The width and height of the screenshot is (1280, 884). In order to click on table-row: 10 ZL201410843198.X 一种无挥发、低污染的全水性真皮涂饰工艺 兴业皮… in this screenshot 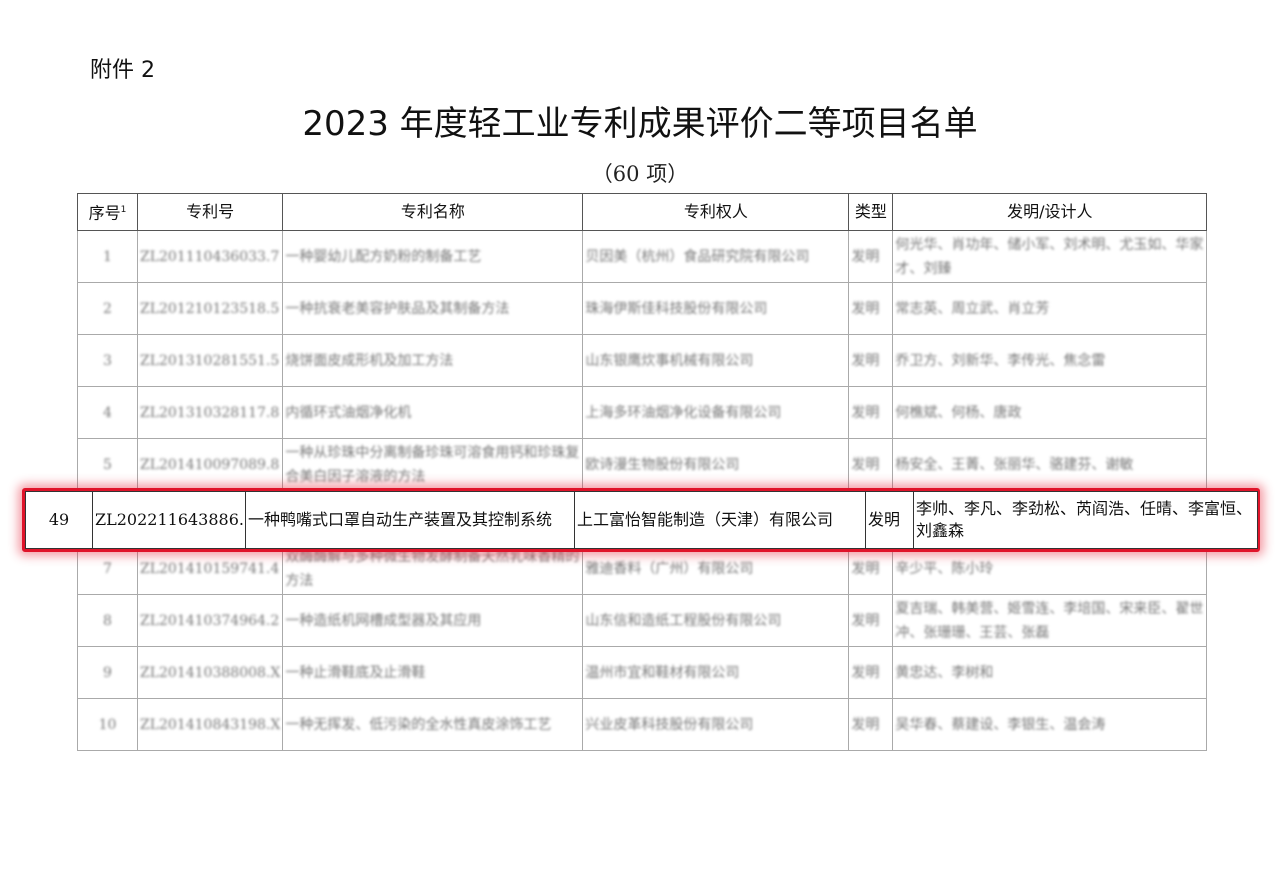, I will do `click(642, 724)`.